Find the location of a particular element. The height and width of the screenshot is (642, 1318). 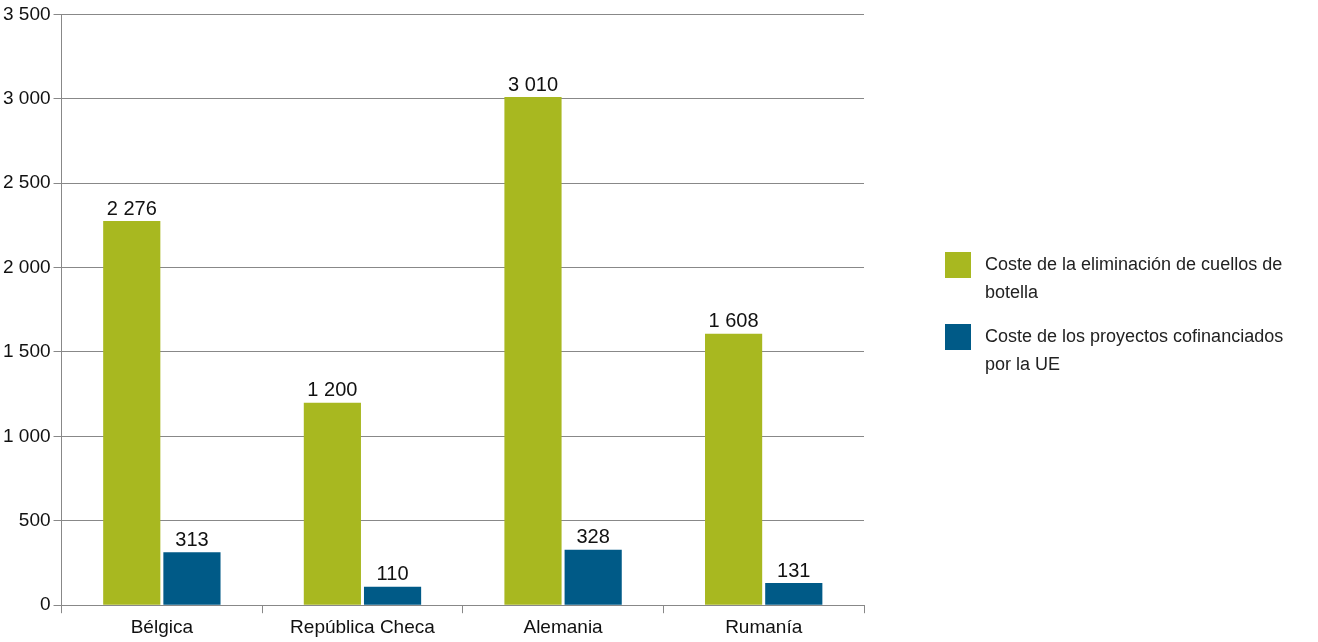

y-tick-label: 3 500 is located at coordinates (27, 13).